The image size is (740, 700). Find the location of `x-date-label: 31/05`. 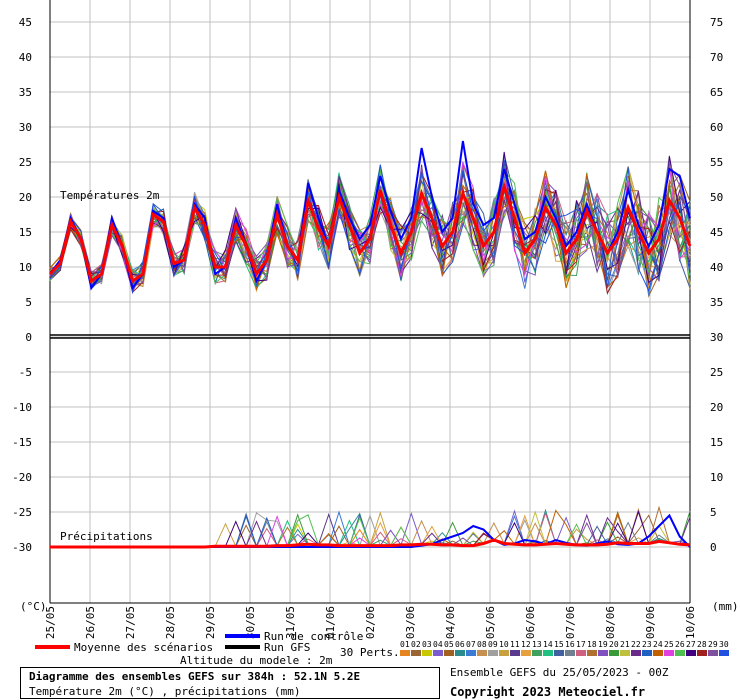

x-date-label: 31/05 is located at coordinates (290, 622).